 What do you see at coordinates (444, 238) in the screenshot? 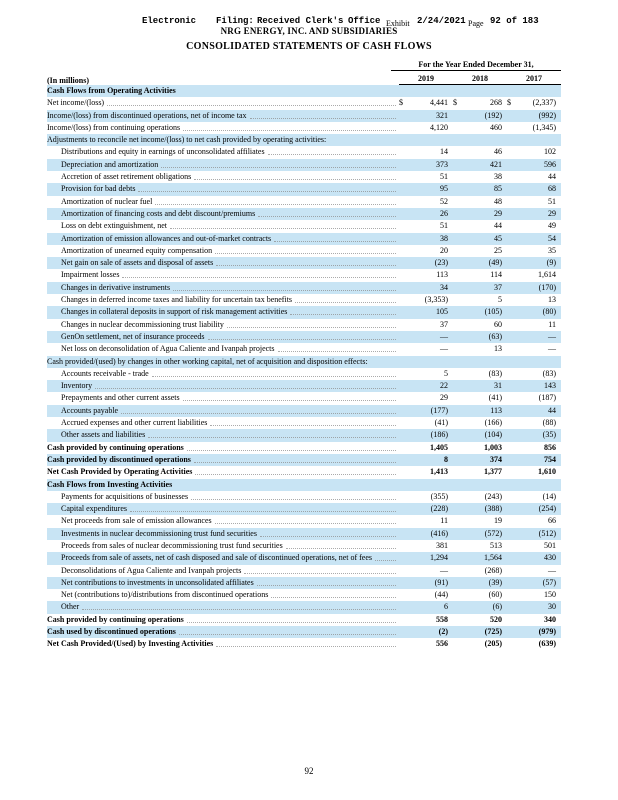
I see `value: 38` at bounding box center [444, 238].